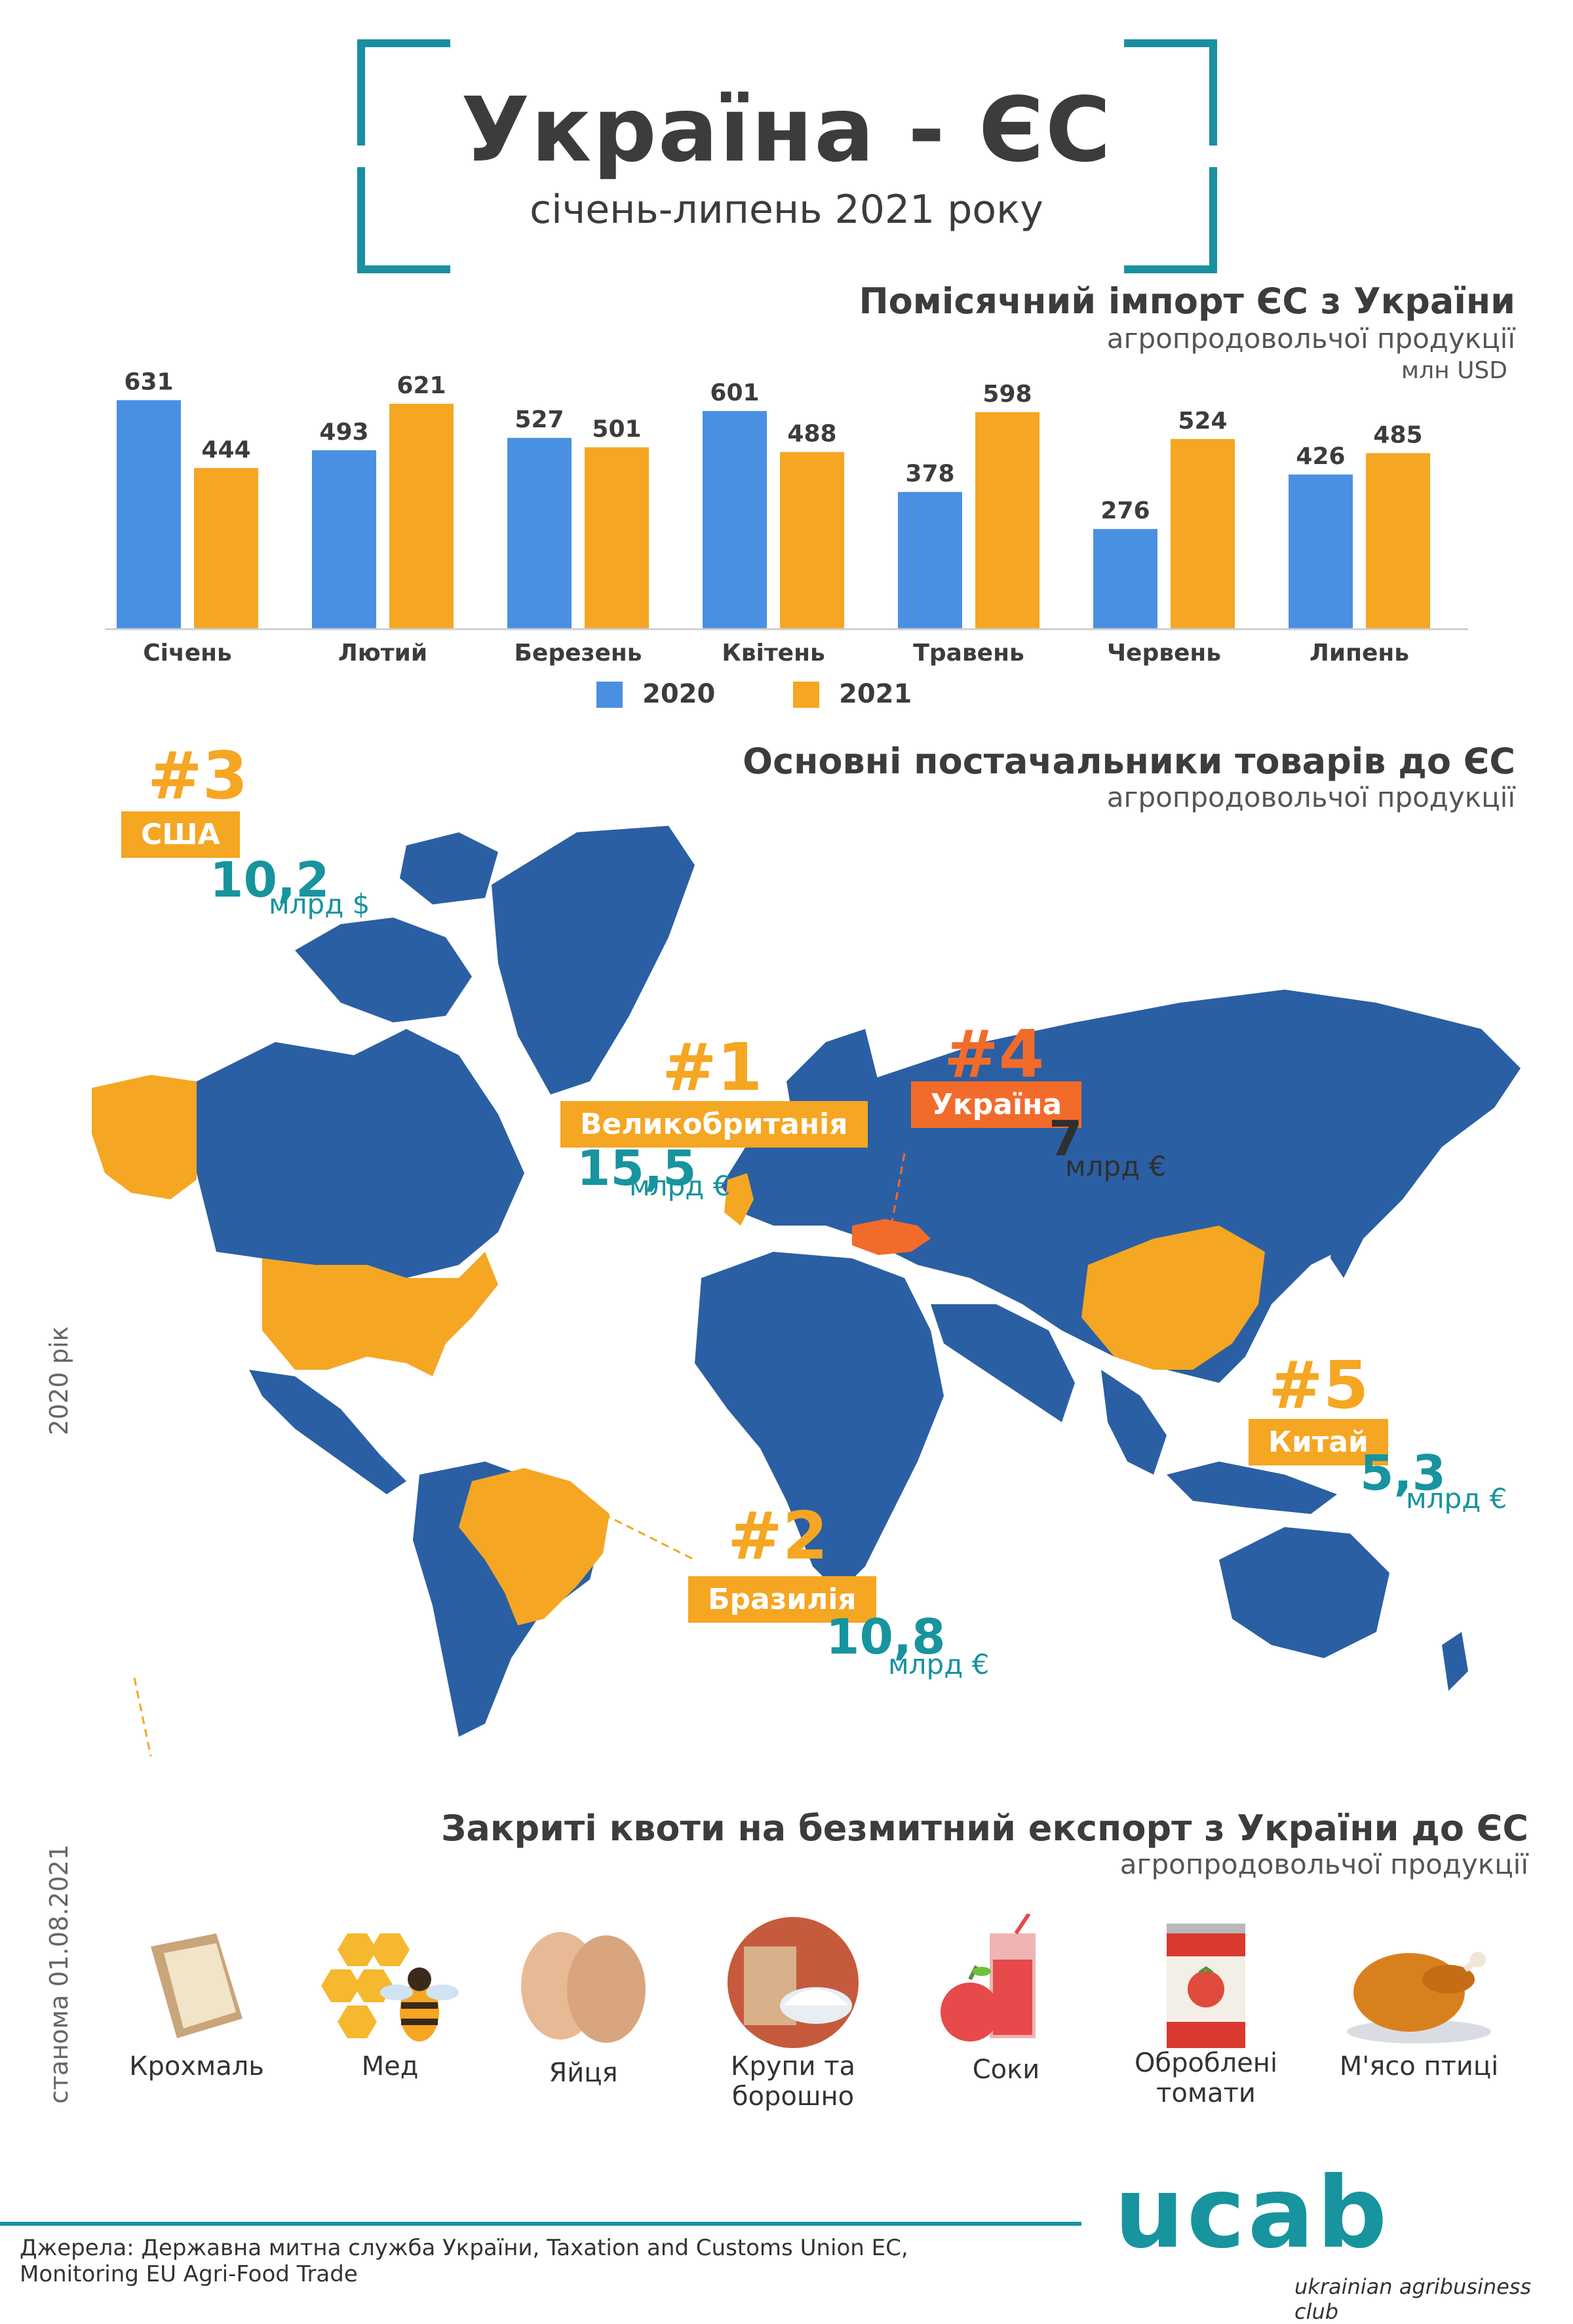 Image resolution: width=1573 pixels, height=2324 pixels. I want to click on badge-uk: Великобританія, so click(714, 1124).